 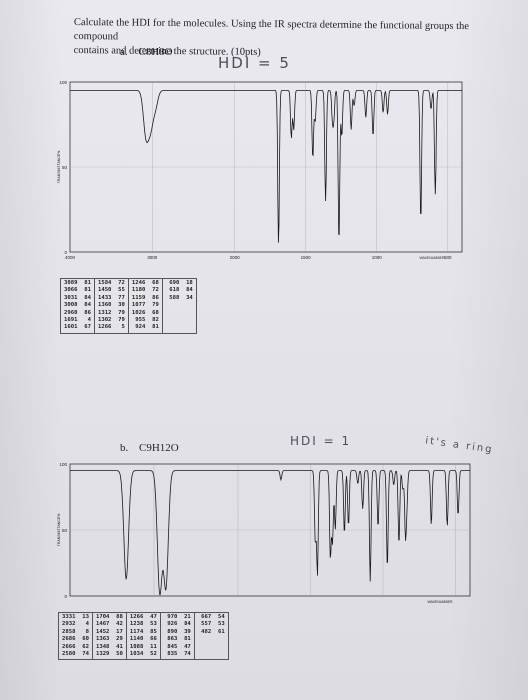 I want to click on part-a-formula: a. C8H8O, so click(x=146, y=52).